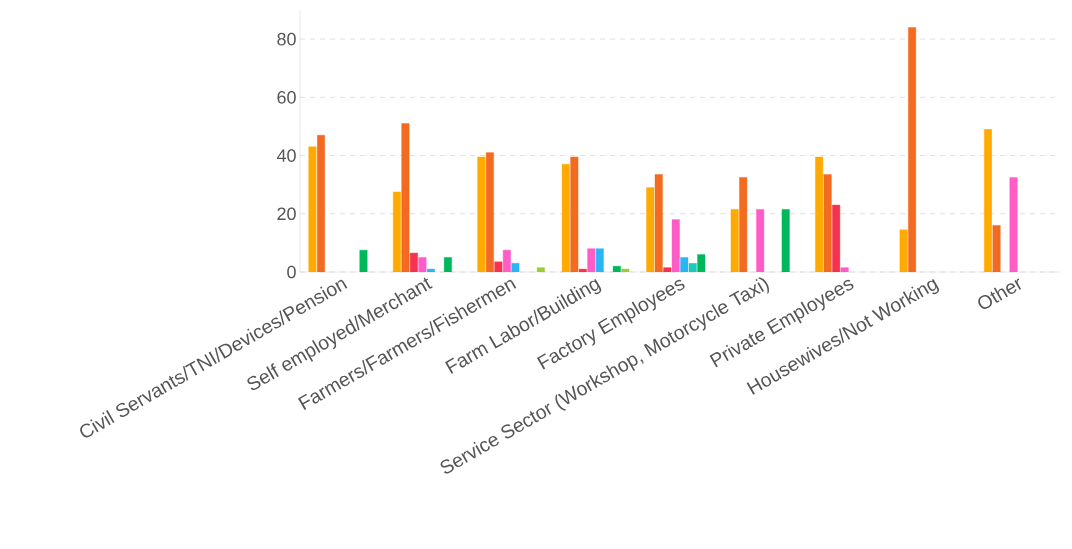  Describe the element at coordinates (286, 155) in the screenshot. I see `y-tick-label: 40` at that location.